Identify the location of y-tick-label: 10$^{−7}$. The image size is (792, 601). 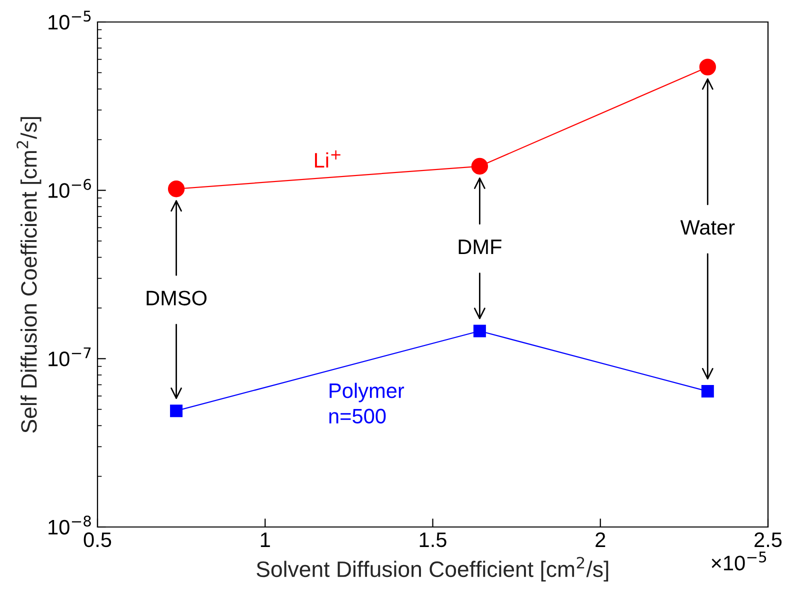
(69, 356).